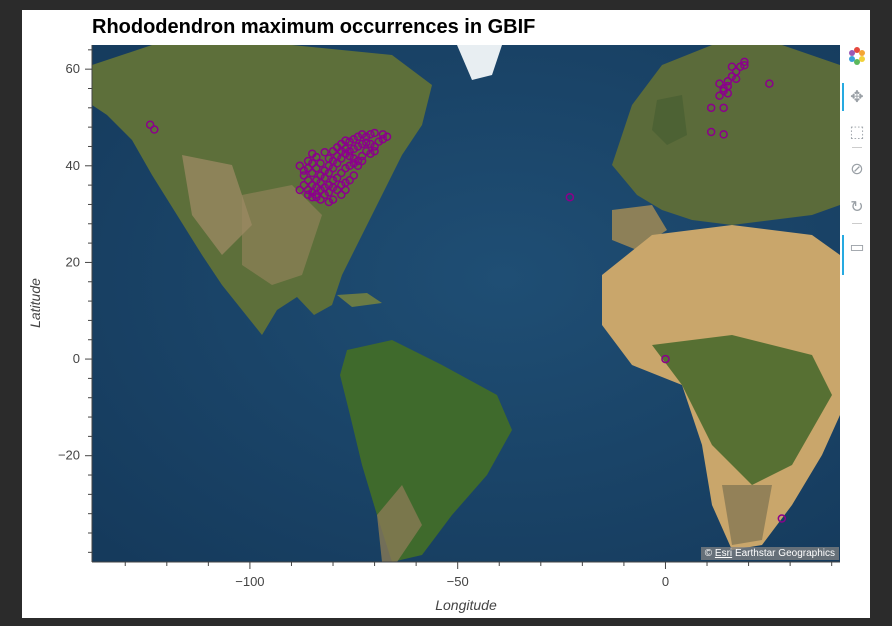 The image size is (892, 626). Describe the element at coordinates (314, 27) in the screenshot. I see `chart-title: Rhododendron maximum occurrences in GBIF` at that location.